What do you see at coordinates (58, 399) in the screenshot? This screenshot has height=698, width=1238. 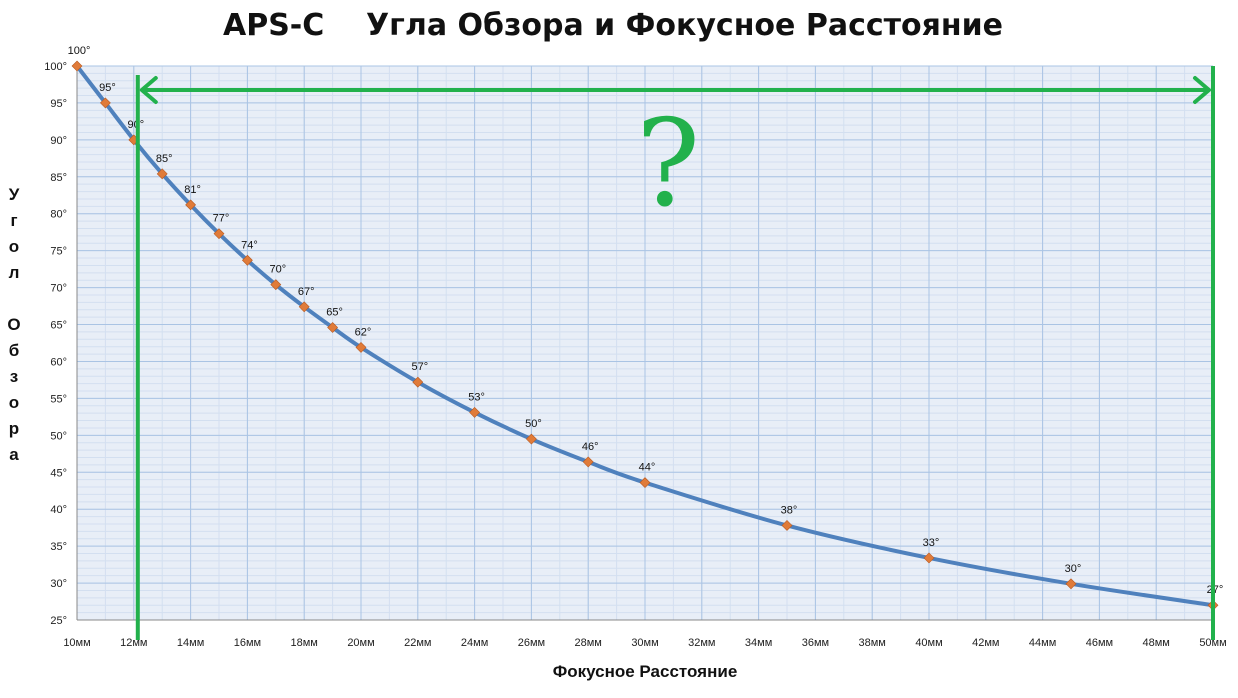 I see `y-tick-label: 55°` at bounding box center [58, 399].